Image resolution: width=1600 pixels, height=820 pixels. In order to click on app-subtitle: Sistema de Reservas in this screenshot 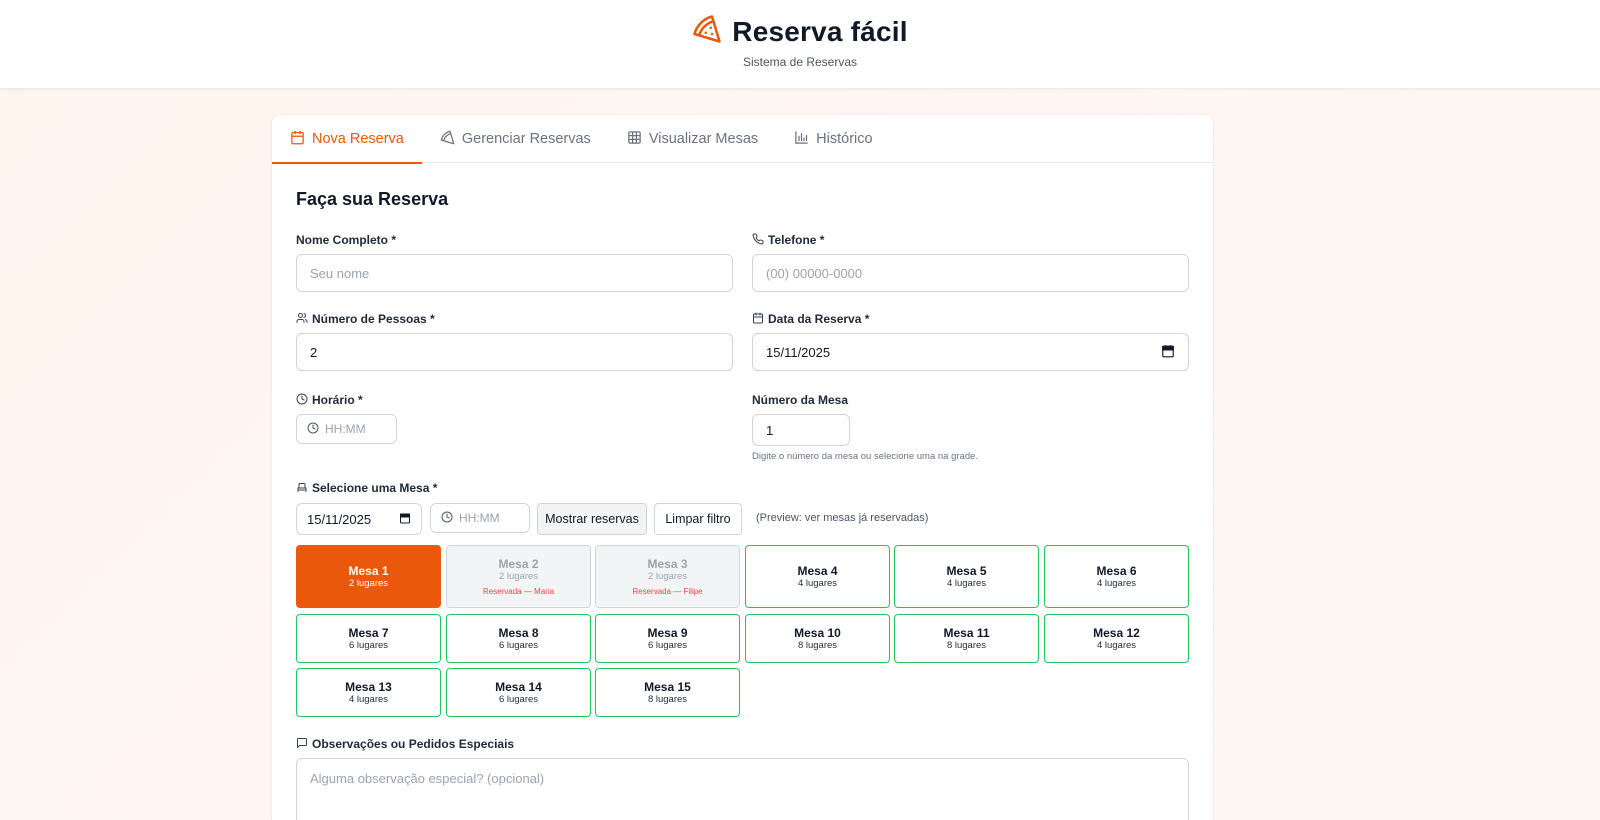, I will do `click(800, 62)`.